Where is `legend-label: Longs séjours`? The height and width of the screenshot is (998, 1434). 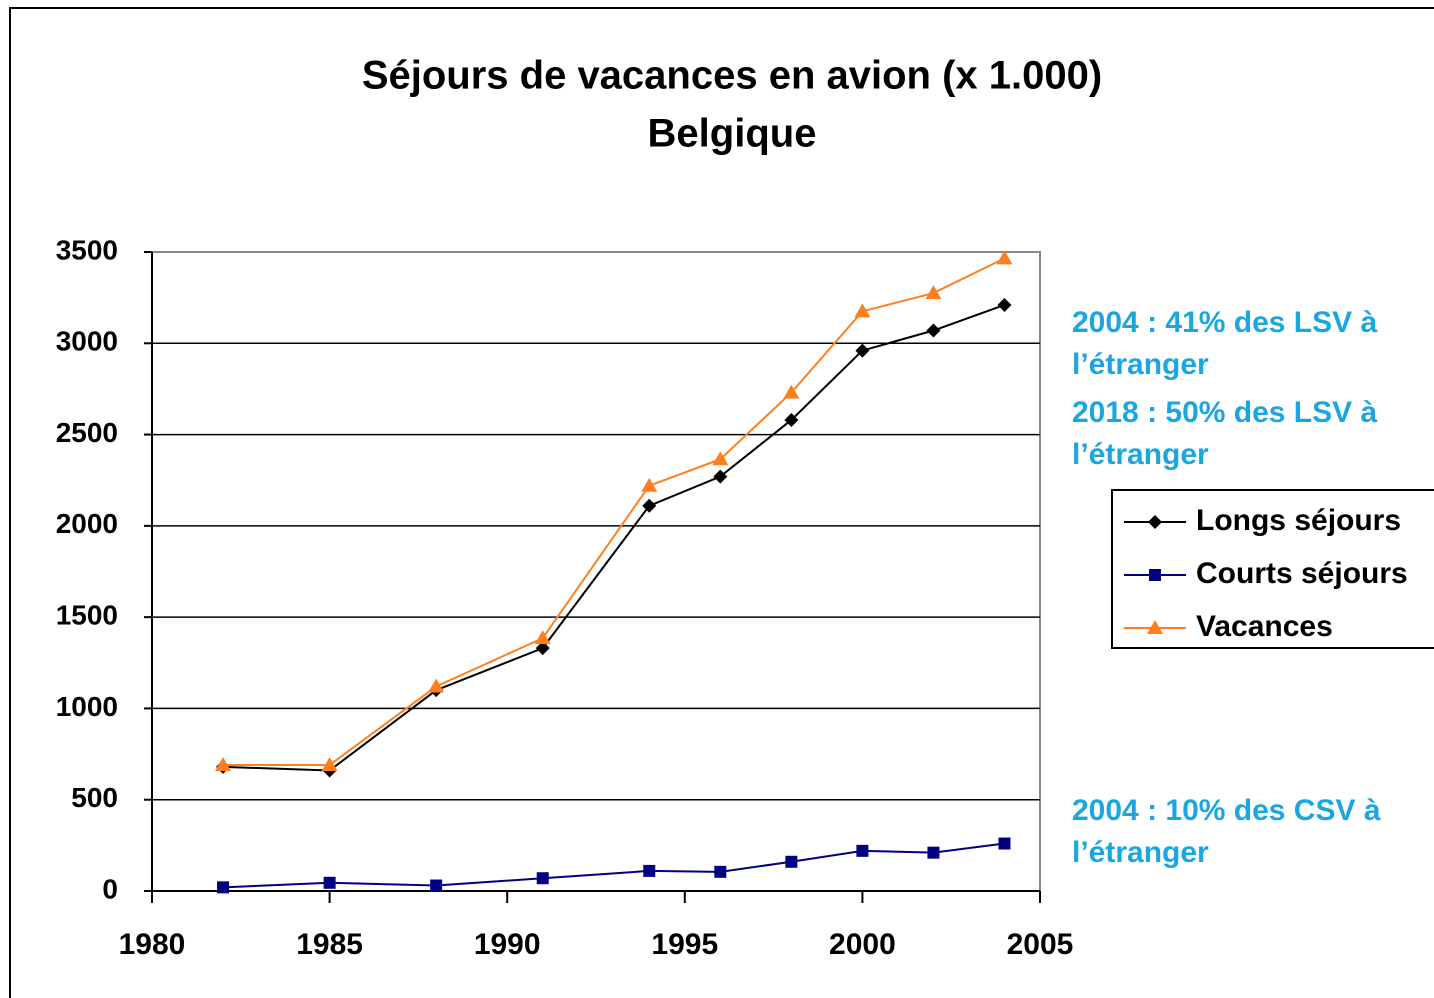 legend-label: Longs séjours is located at coordinates (1298, 520).